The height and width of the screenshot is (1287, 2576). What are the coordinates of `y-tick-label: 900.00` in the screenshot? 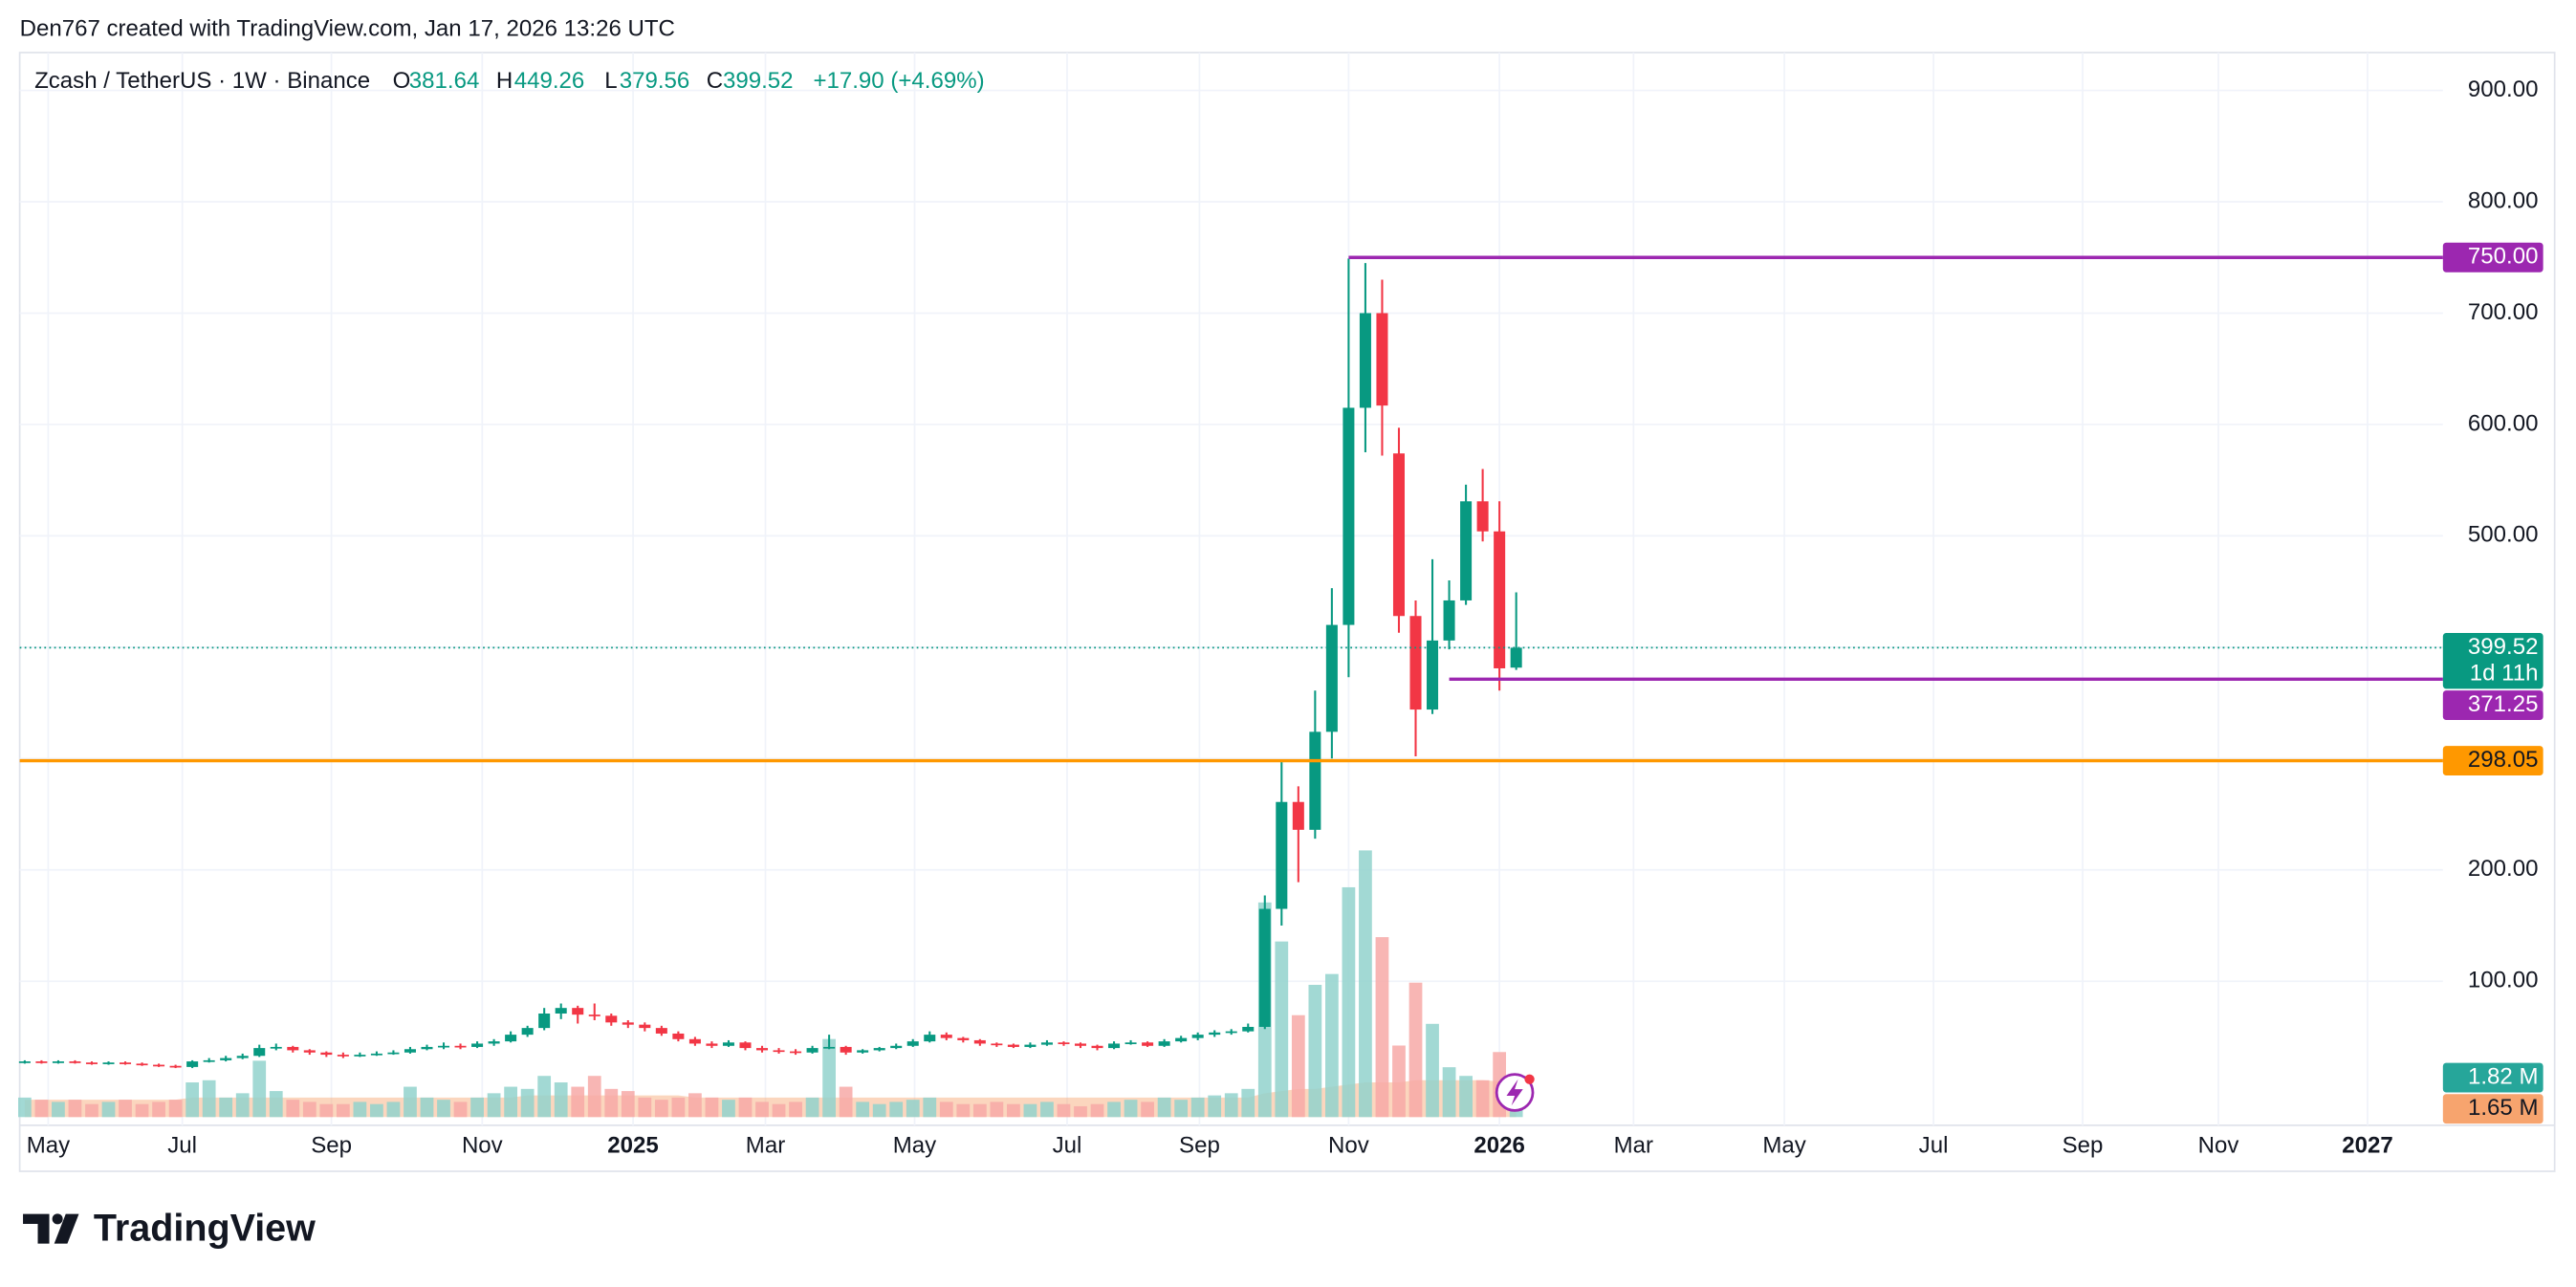 It's located at (2503, 89).